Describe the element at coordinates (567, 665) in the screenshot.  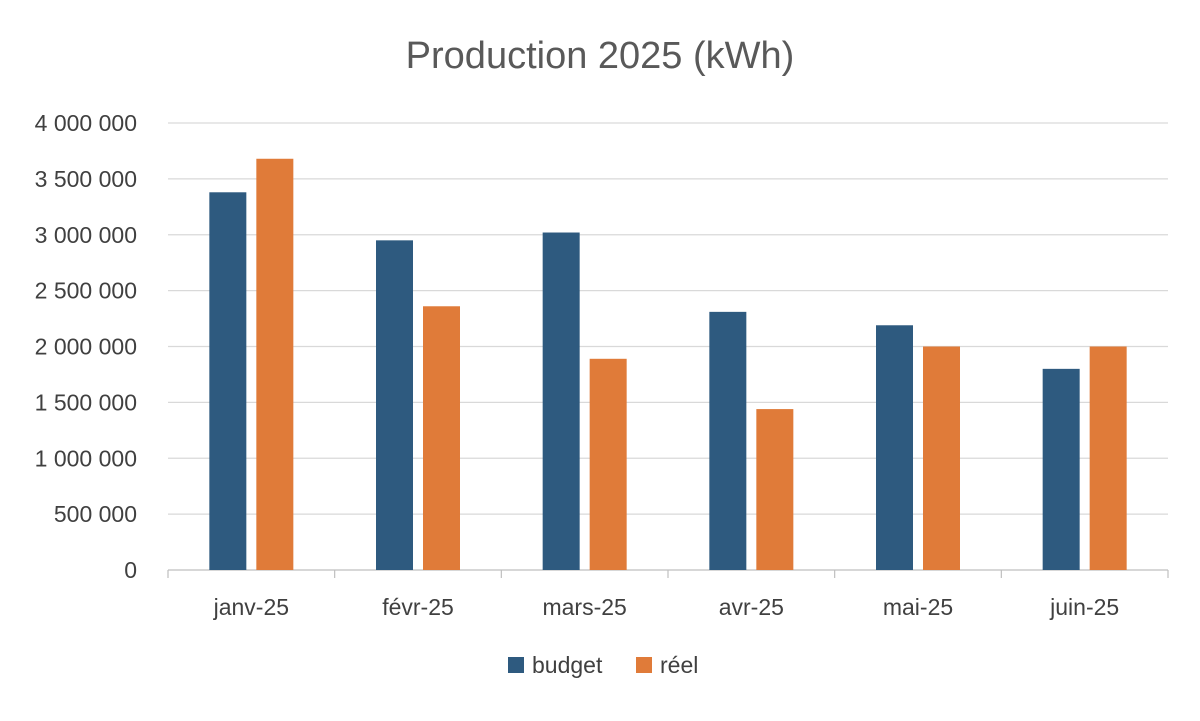
I see `legend-label: budget` at that location.